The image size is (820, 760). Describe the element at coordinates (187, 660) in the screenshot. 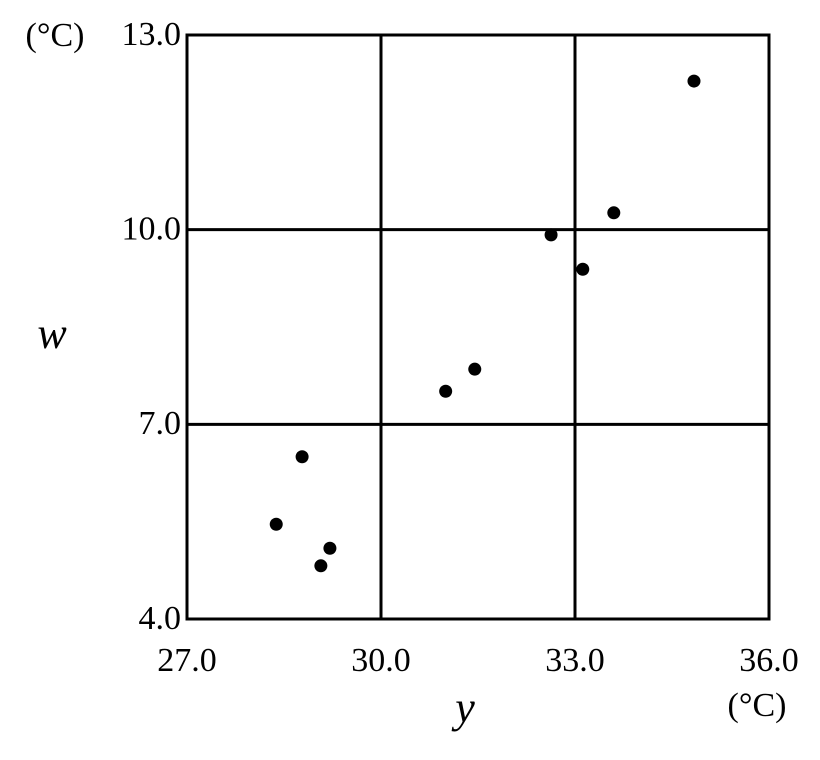

I see `x-tick-label: 27.0` at that location.